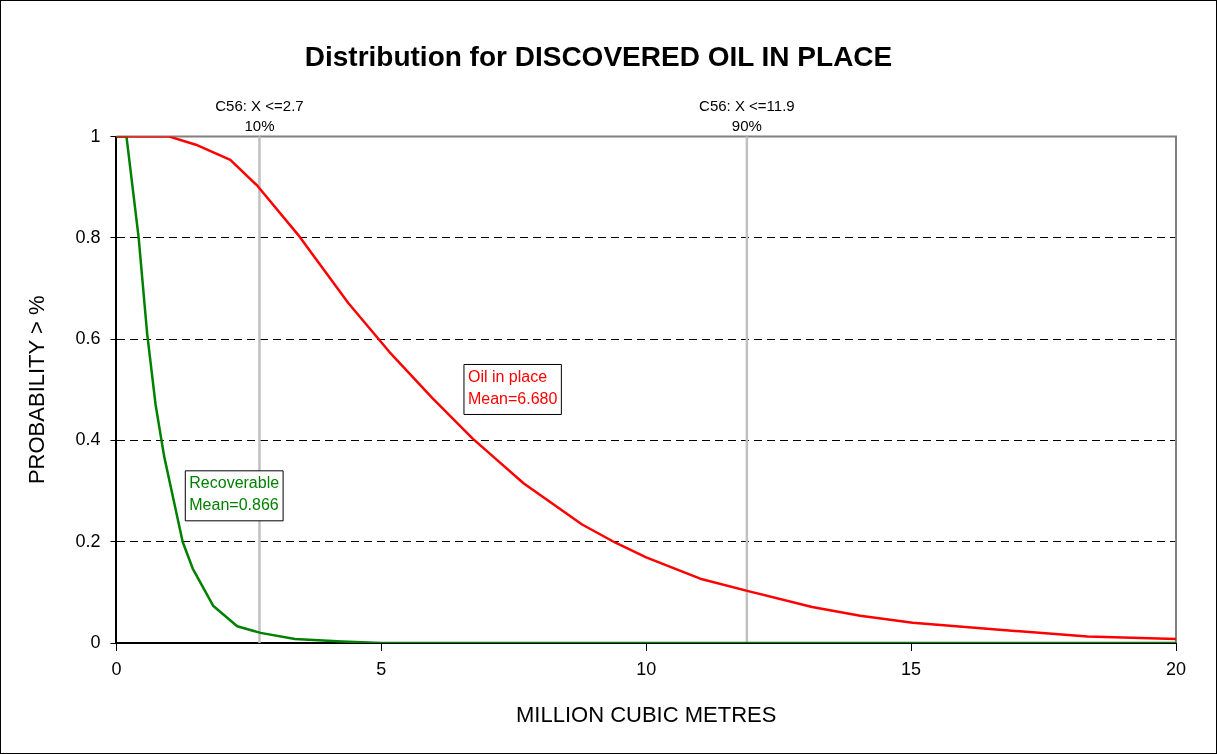 Image resolution: width=1217 pixels, height=754 pixels. What do you see at coordinates (88, 439) in the screenshot?
I see `y-tick-label: 0.4` at bounding box center [88, 439].